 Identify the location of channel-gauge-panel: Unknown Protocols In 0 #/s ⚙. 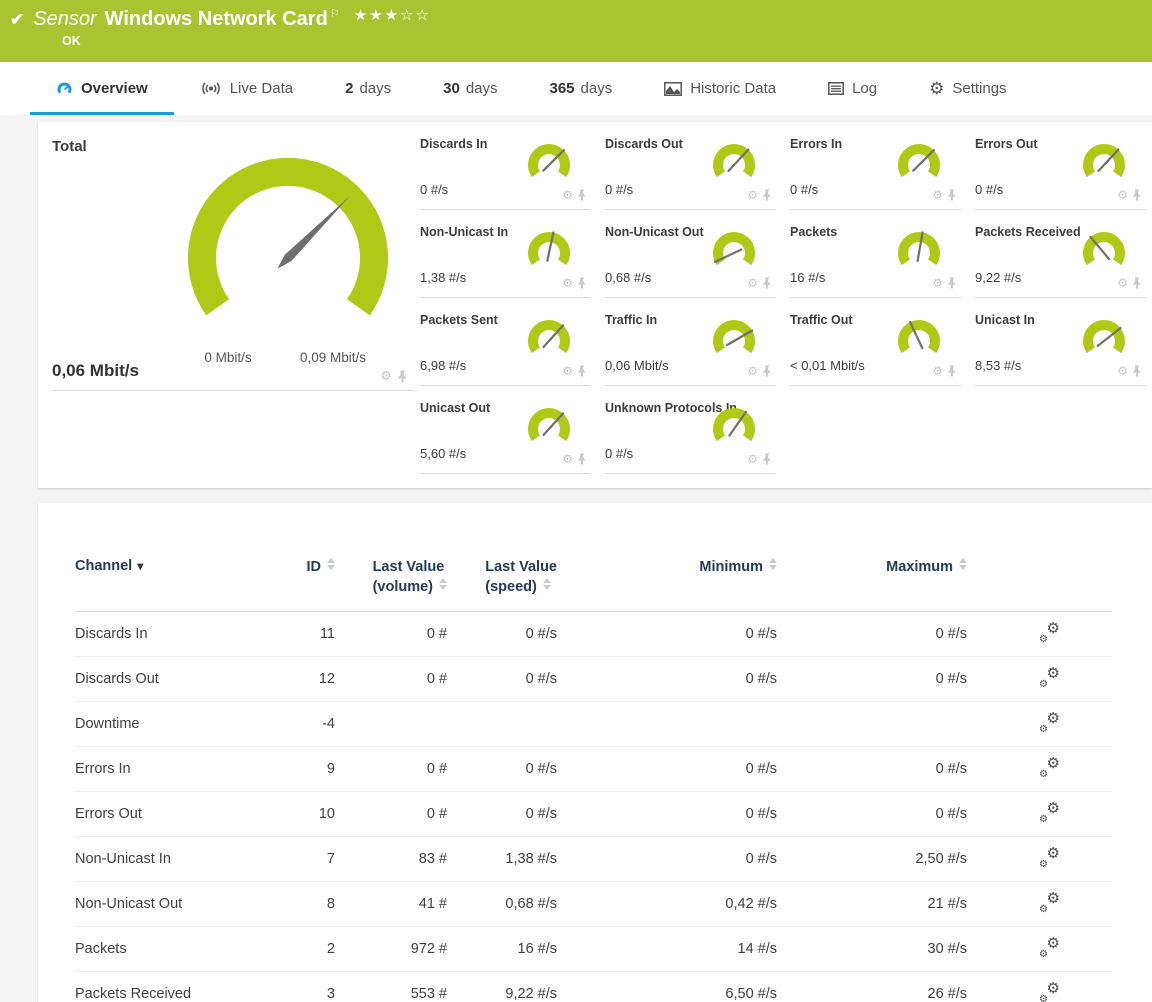
(690, 430).